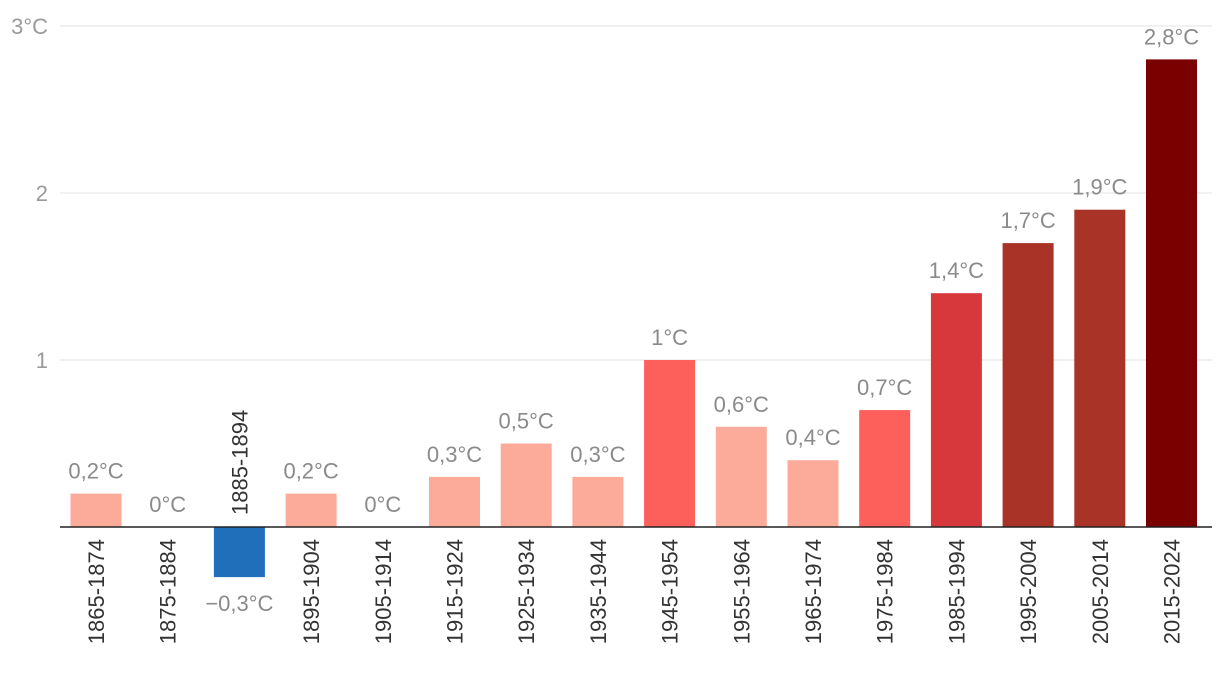 This screenshot has height=688, width=1220. What do you see at coordinates (239, 462) in the screenshot?
I see `category-label: 1885-1894` at bounding box center [239, 462].